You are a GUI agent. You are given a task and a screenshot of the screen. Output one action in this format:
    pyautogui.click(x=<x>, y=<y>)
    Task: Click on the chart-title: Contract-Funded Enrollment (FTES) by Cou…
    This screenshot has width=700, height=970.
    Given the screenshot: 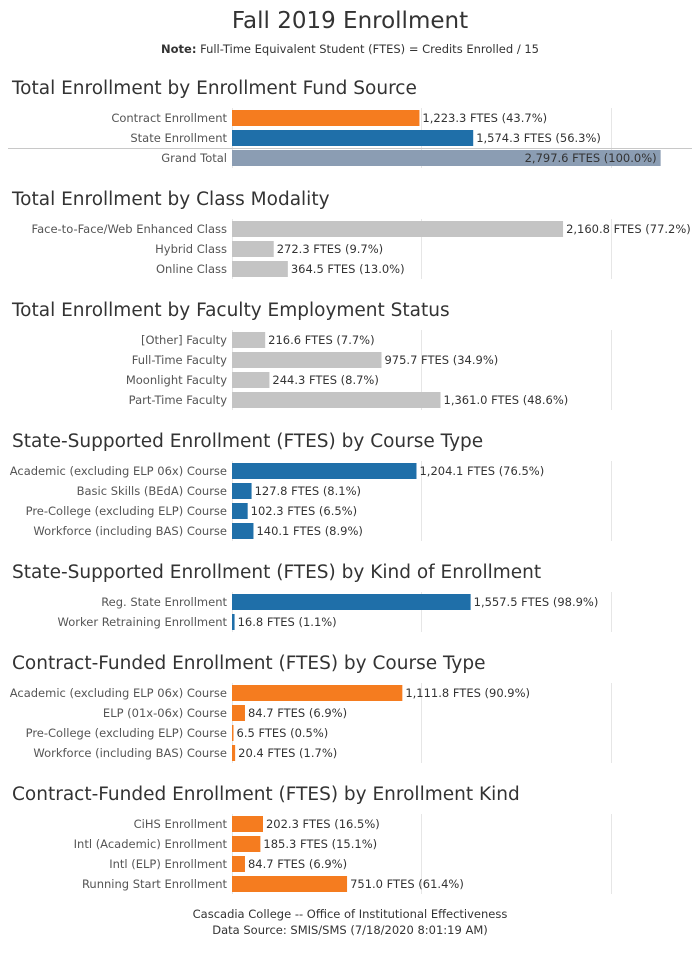 What is the action you would take?
    pyautogui.click(x=249, y=663)
    